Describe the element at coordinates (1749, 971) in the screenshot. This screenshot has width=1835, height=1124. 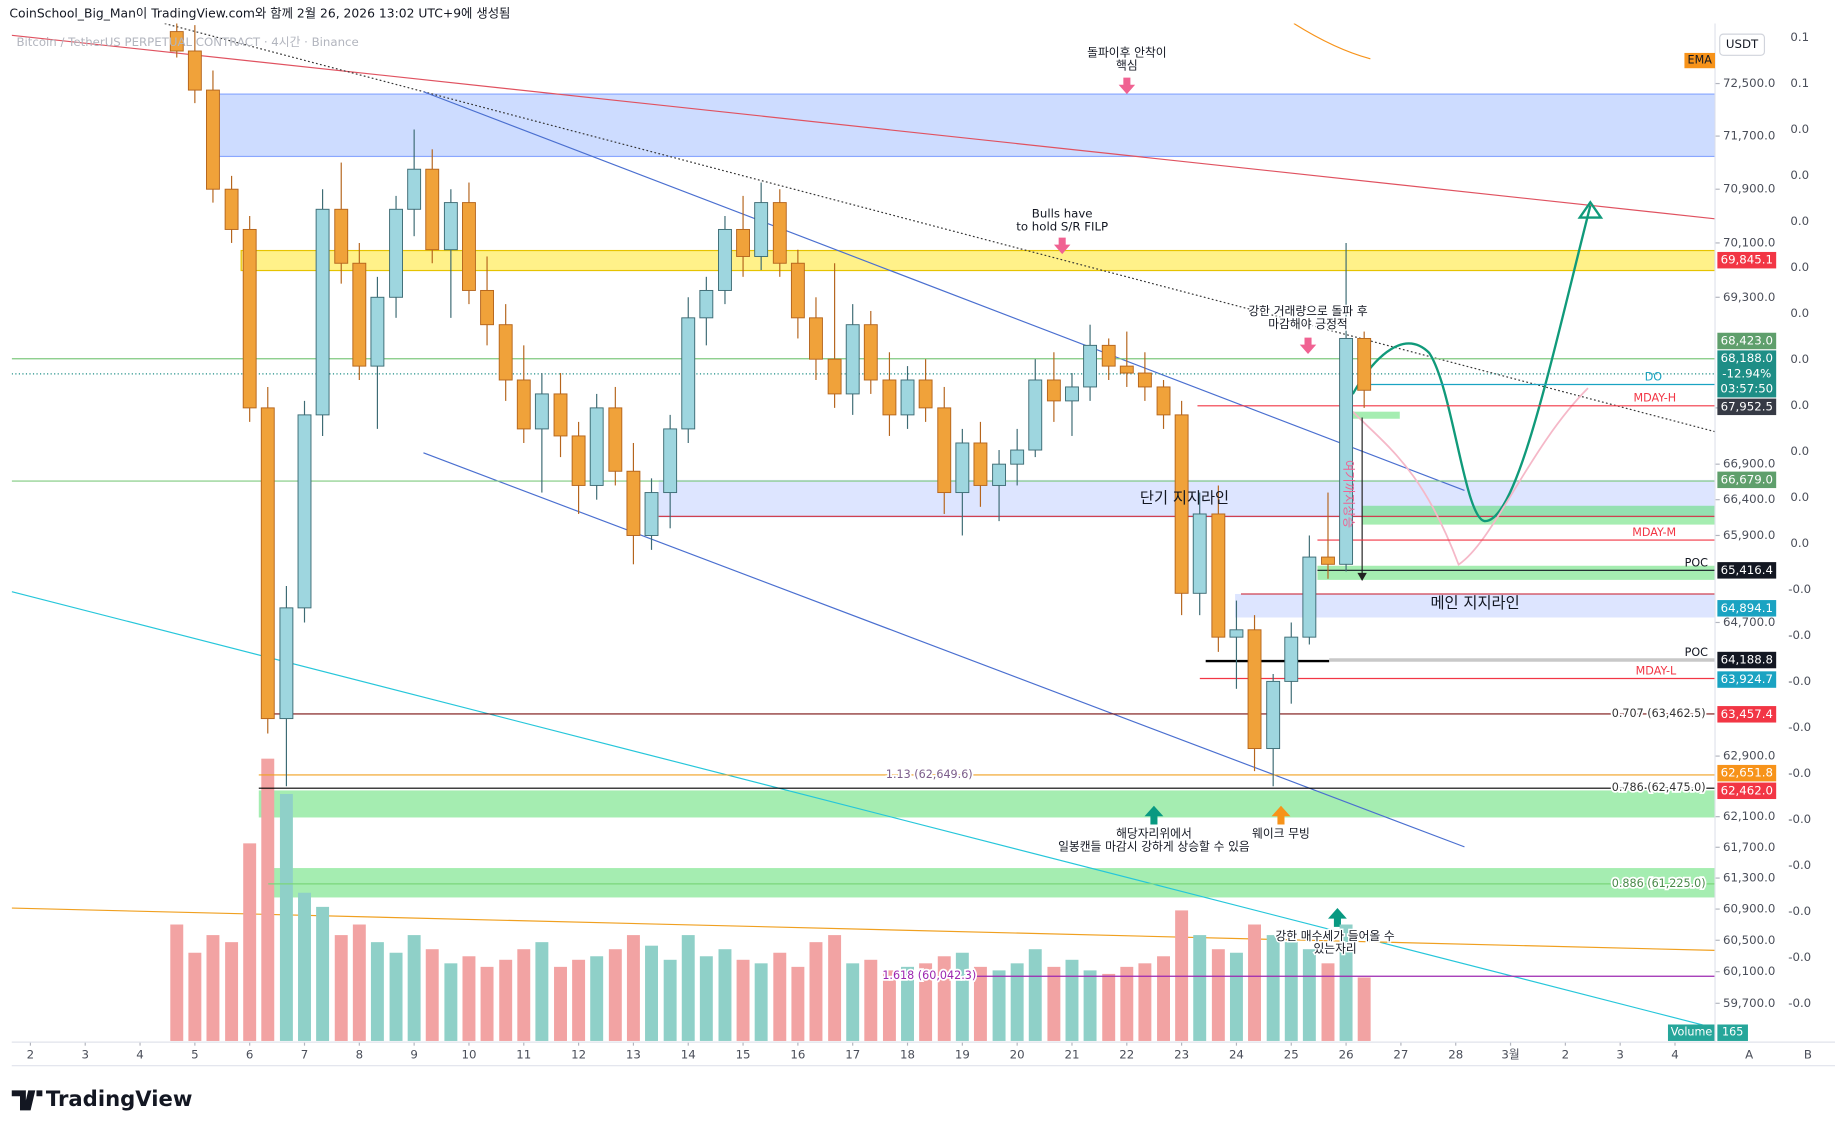
I see `y-tick-label: 60,100.0` at that location.